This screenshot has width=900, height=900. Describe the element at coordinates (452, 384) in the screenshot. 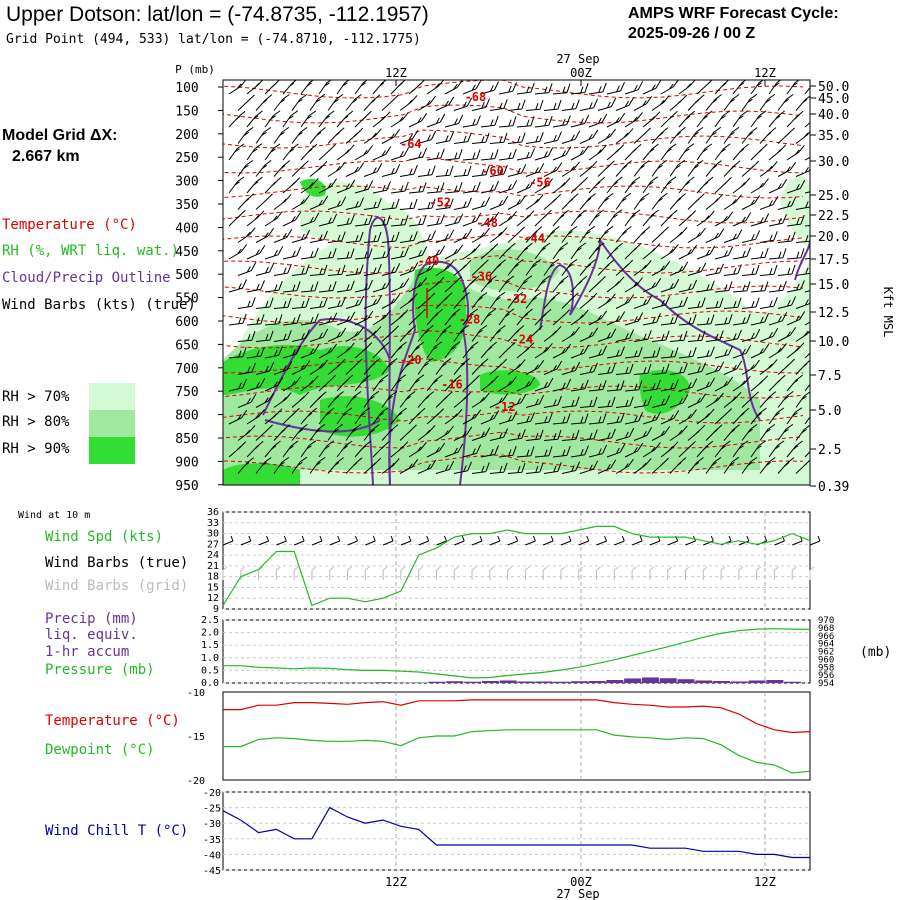

I see `isotherm-label: -16` at that location.